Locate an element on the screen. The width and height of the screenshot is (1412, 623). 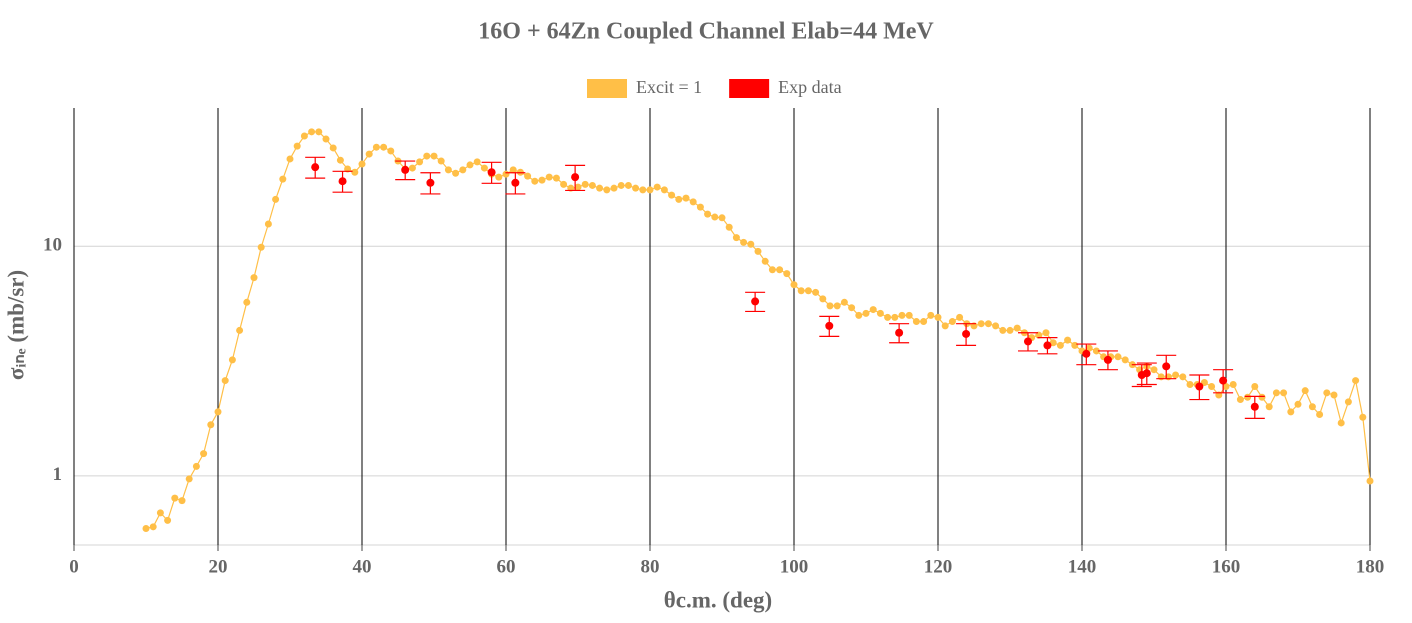
y-axis-label: σᵢₙₑ (mb/sr) is located at coordinates (15, 325).